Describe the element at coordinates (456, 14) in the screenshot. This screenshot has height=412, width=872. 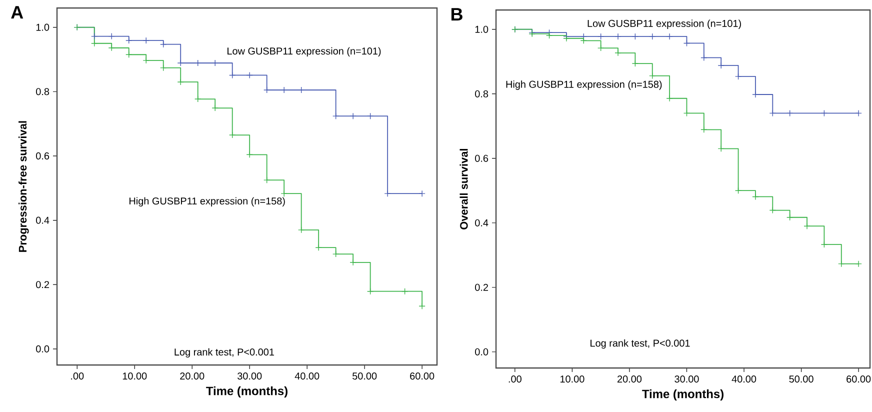
I see `chart-title: B` at that location.